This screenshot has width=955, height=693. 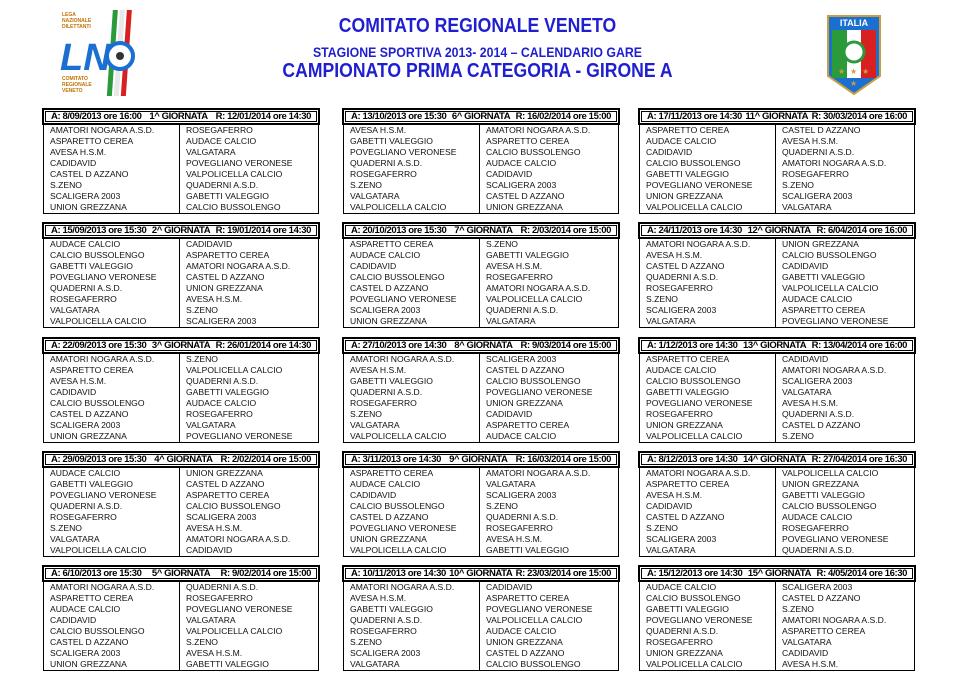 What do you see at coordinates (378, 598) in the screenshot?
I see `home-team: AVESA H.S.M.` at bounding box center [378, 598].